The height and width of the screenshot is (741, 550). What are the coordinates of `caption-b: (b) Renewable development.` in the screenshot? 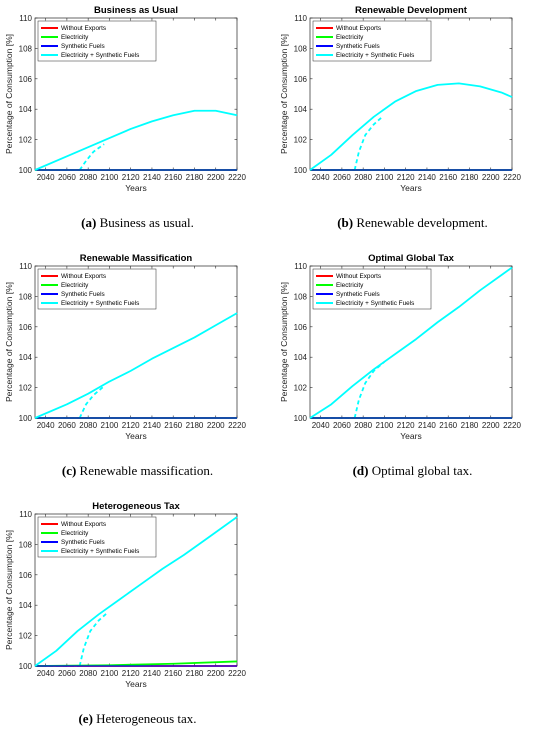 It's located at (412, 222).